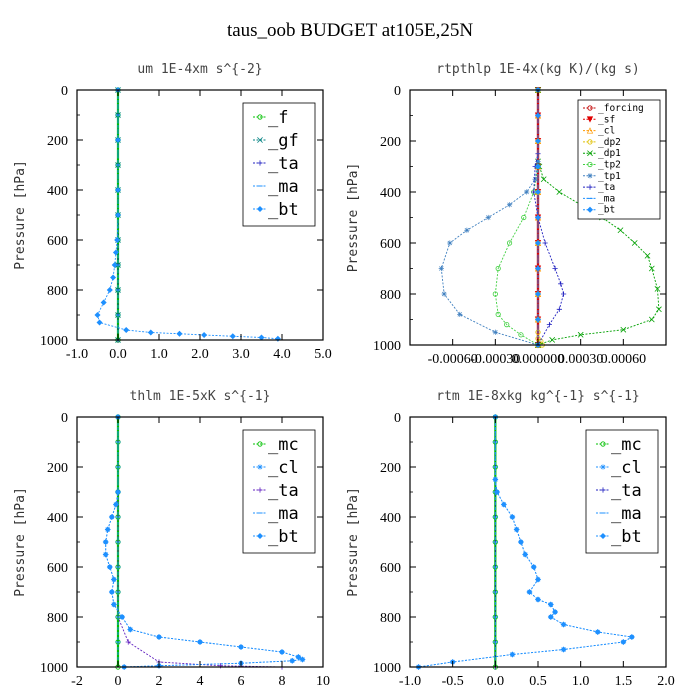  What do you see at coordinates (159, 681) in the screenshot?
I see `x-tick-label: 2` at bounding box center [159, 681].